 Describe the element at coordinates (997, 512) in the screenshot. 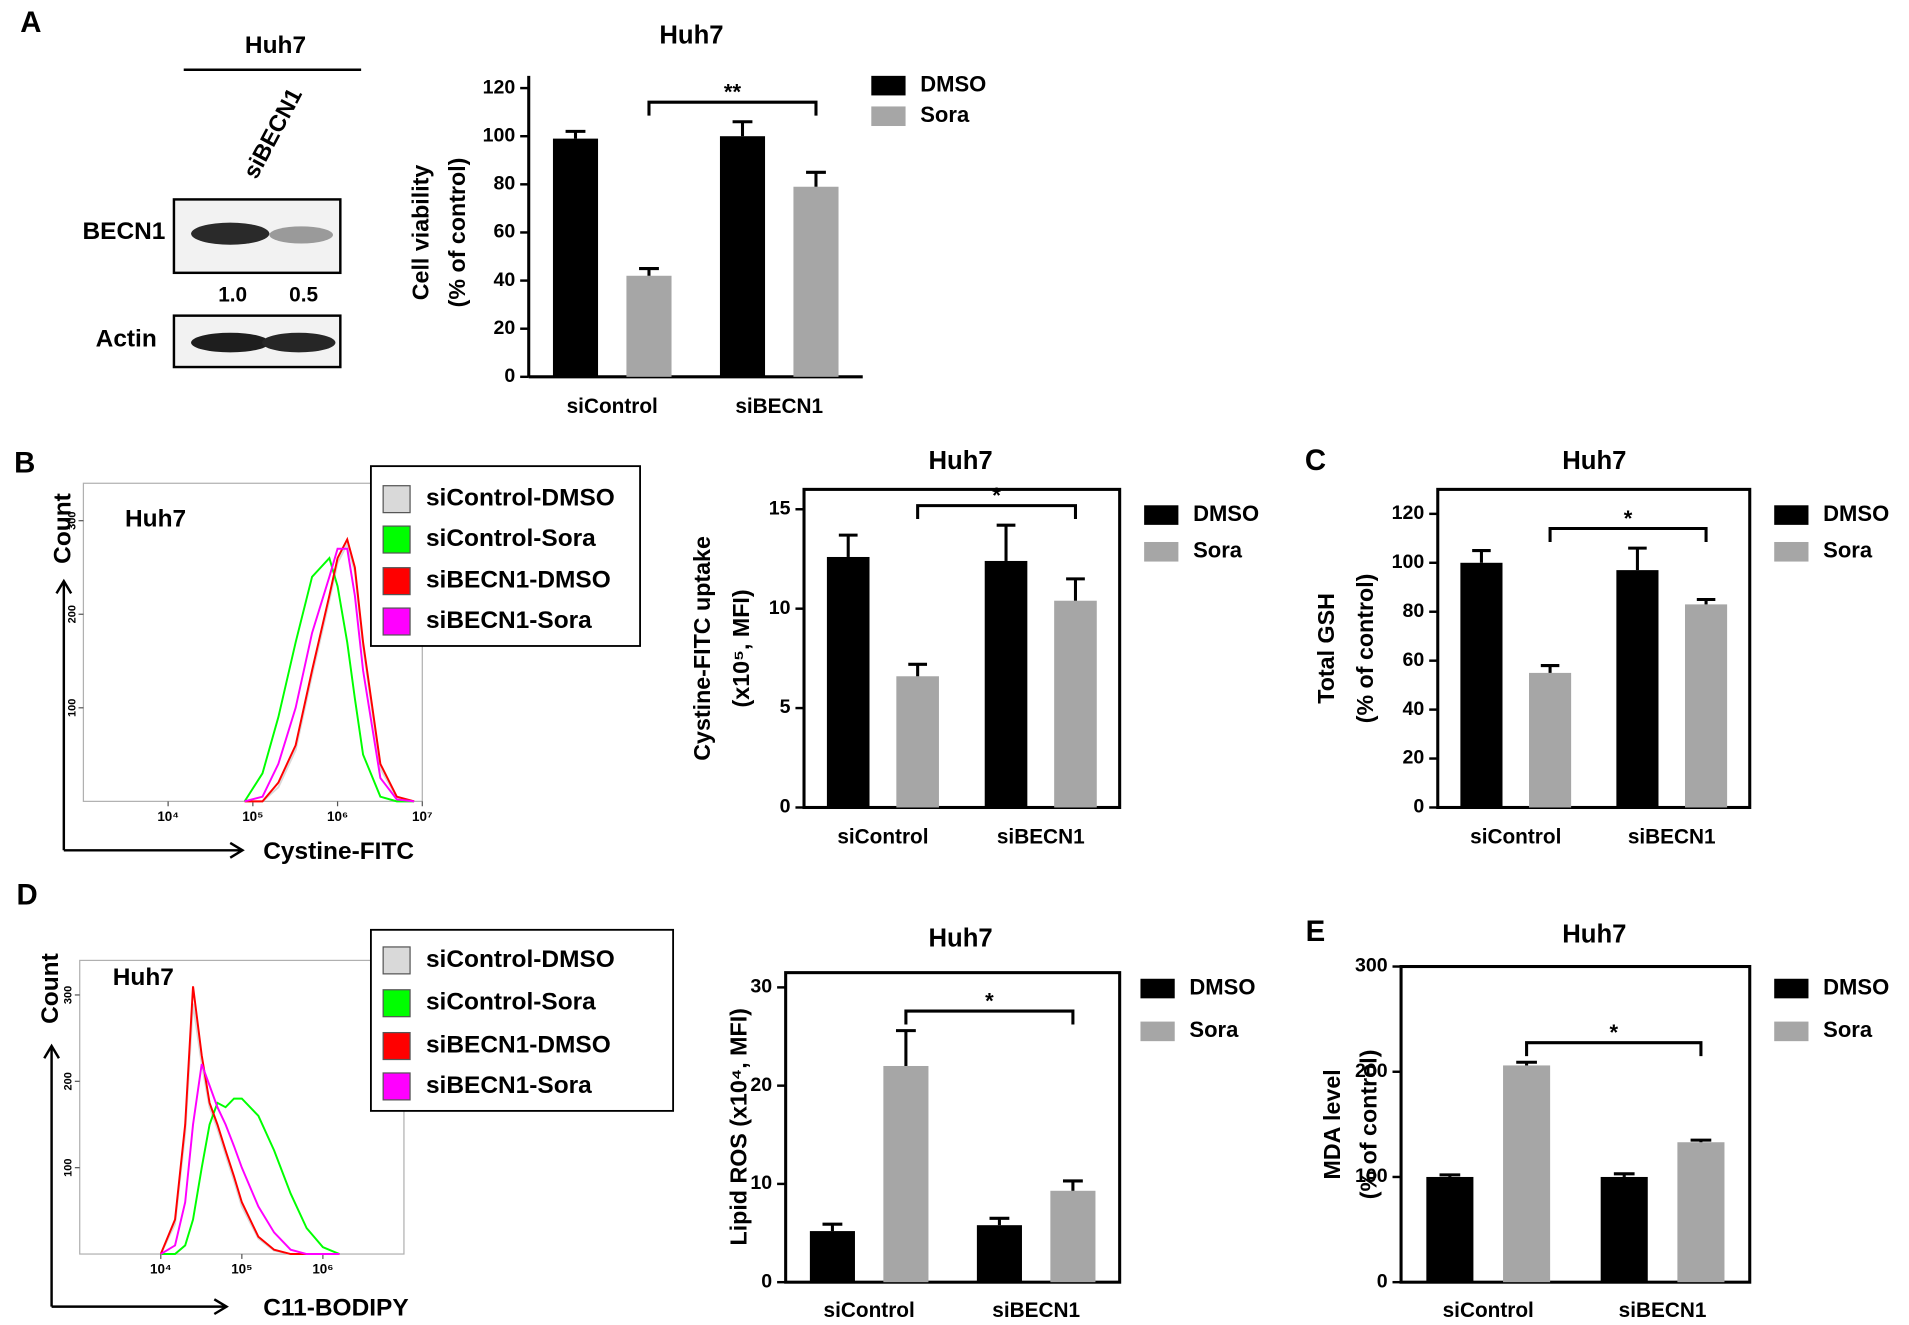

I see `significance-bracket` at that location.